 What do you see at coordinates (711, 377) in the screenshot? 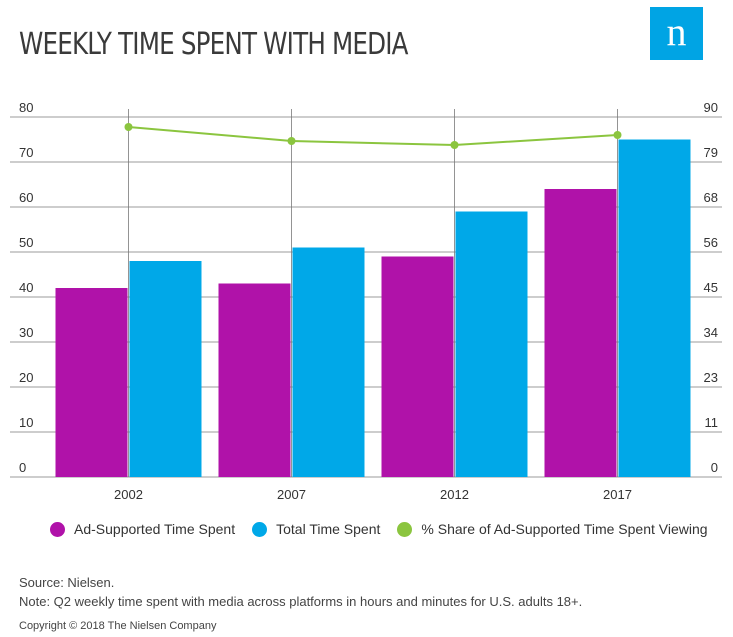
I see `y2-tick-label: 23` at bounding box center [711, 377].